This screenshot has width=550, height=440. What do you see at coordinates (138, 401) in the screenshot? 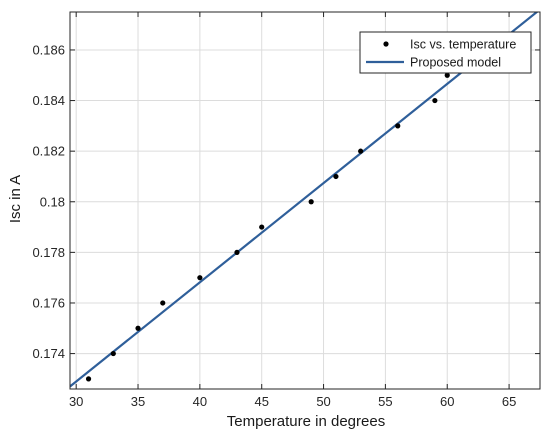
I see `x-tick-label: 35` at bounding box center [138, 401].